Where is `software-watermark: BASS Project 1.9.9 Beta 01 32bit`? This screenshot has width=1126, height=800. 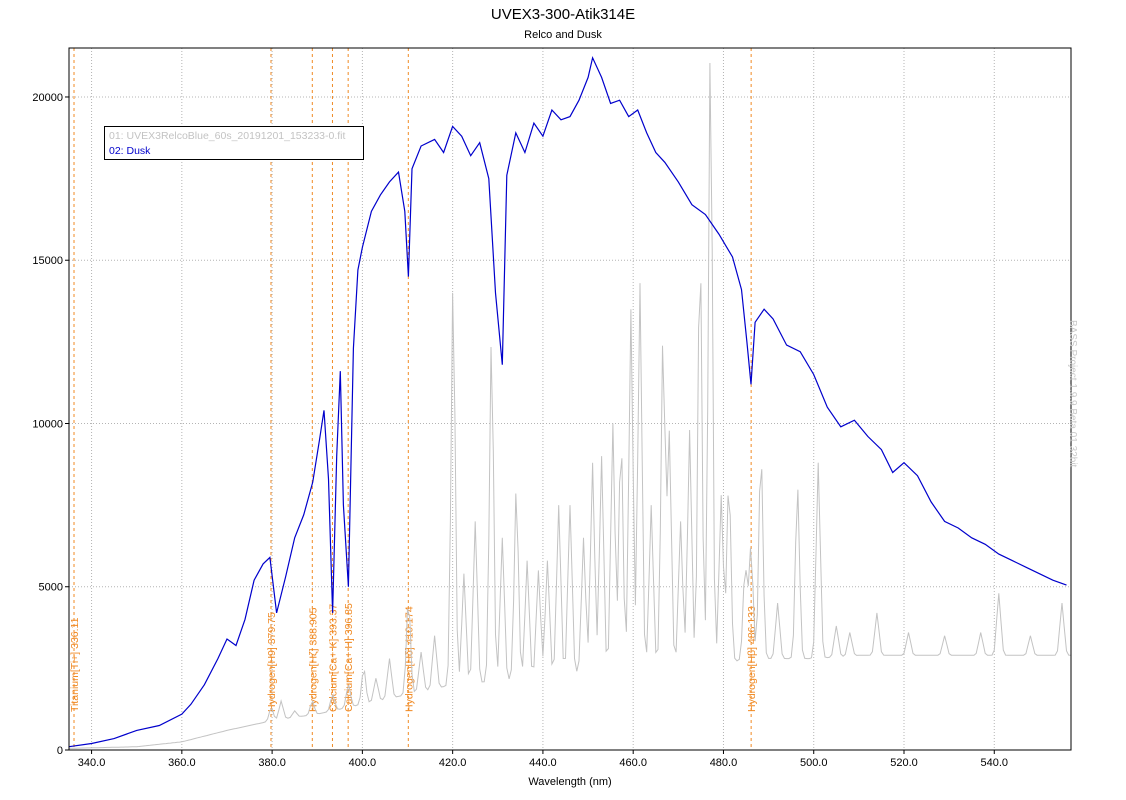
software-watermark: BASS Project 1.9.9 Beta 01 32bit is located at coordinates (1072, 394).